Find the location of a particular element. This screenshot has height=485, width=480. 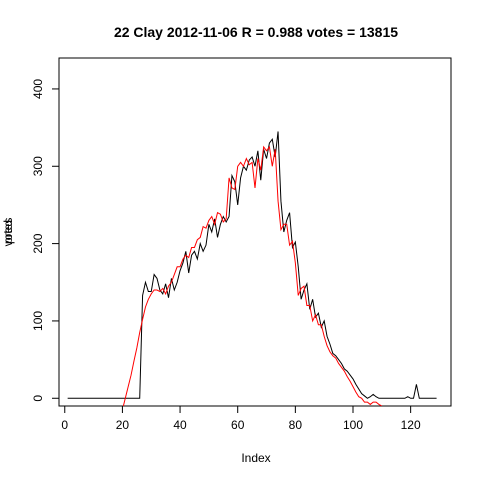

x-tick-label: 120 is located at coordinates (411, 425).